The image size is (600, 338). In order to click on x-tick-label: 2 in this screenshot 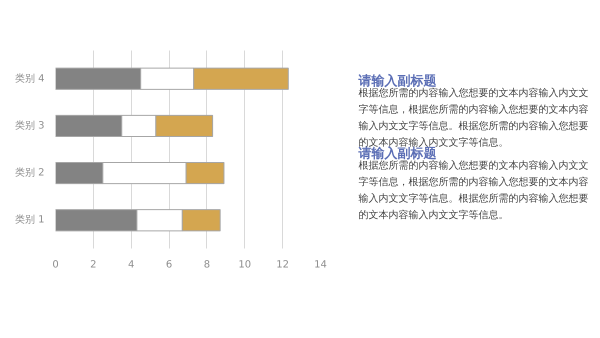, I will do `click(93, 265)`.